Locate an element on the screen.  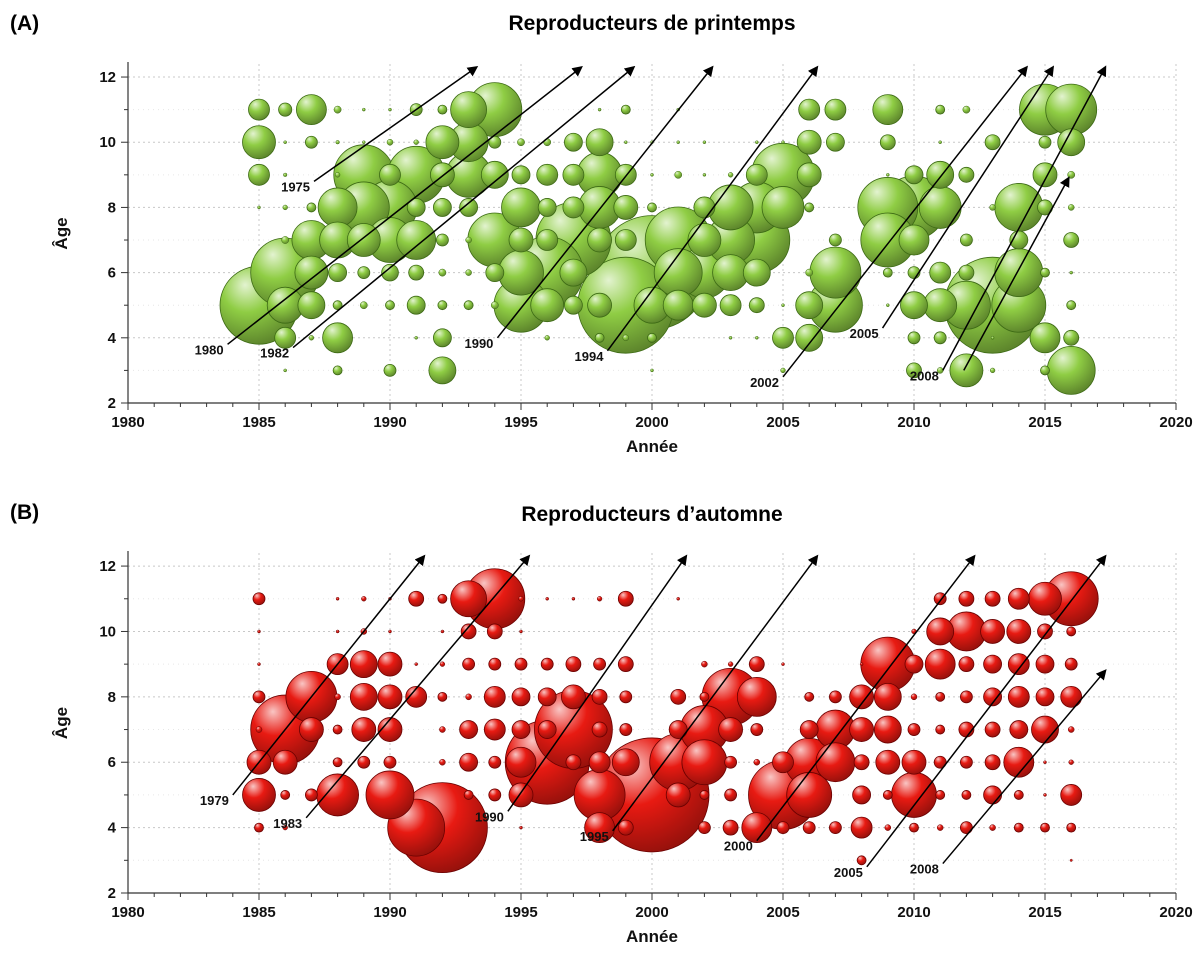
y-axis-title: Âge is located at coordinates (61, 723).